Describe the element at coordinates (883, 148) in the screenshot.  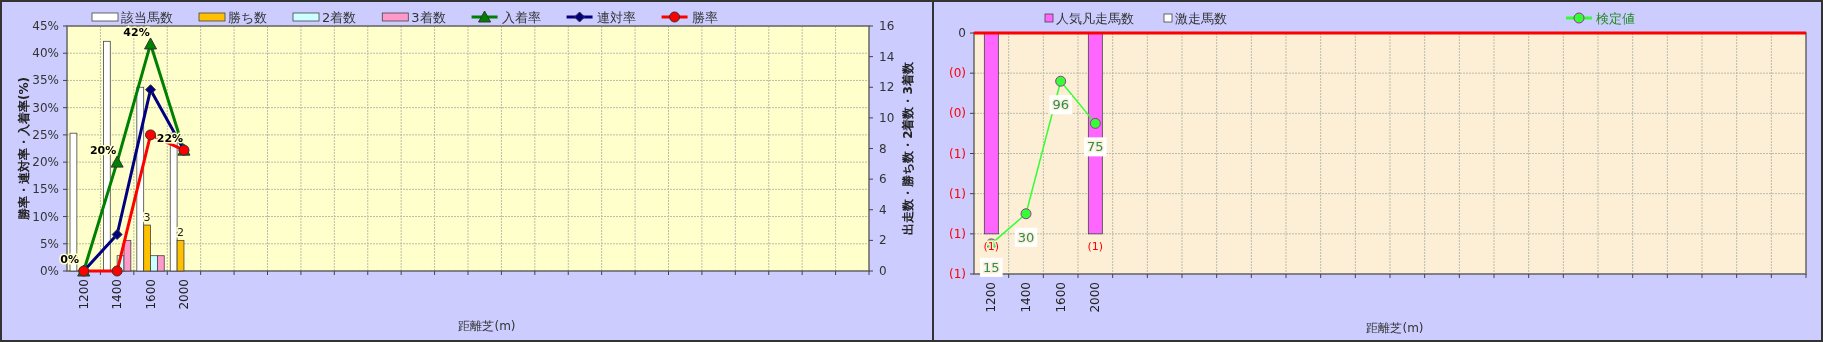
I see `y2-tick-label: 8` at that location.